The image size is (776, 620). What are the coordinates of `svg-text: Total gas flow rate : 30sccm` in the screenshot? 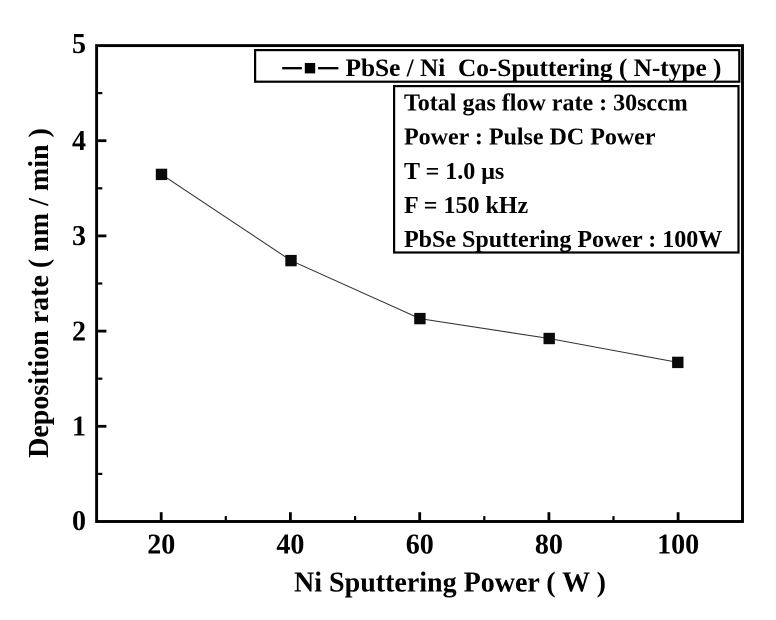 It's located at (546, 103).